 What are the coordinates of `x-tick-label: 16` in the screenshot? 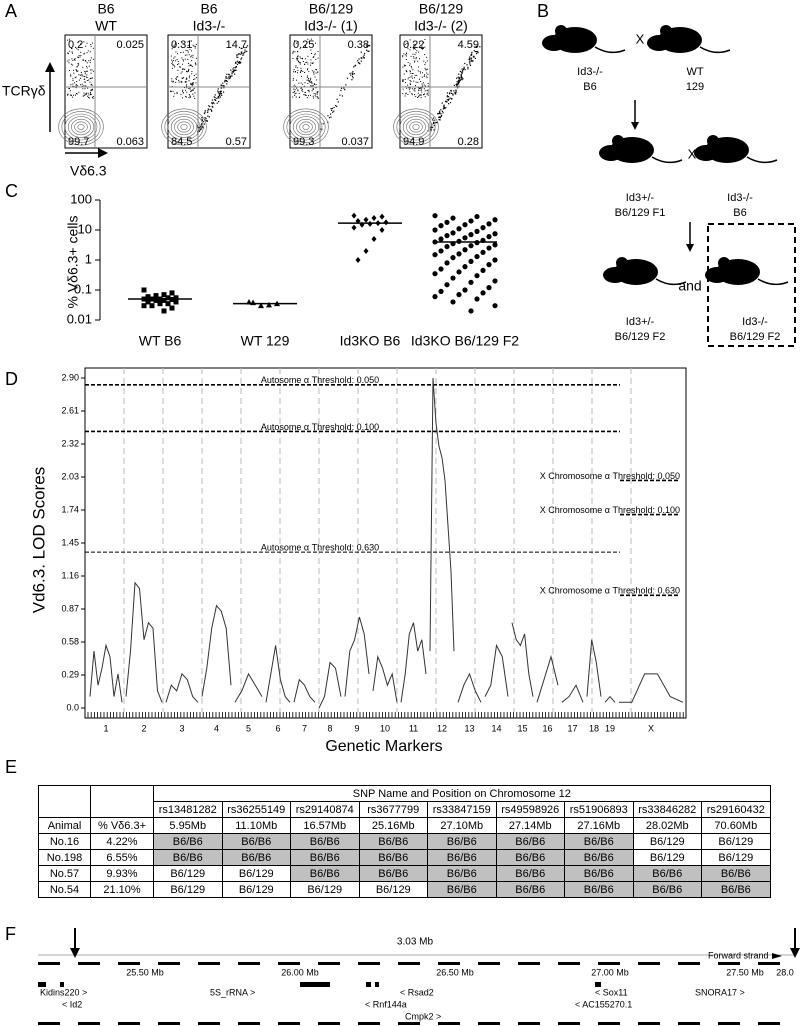 It's located at (547, 728).